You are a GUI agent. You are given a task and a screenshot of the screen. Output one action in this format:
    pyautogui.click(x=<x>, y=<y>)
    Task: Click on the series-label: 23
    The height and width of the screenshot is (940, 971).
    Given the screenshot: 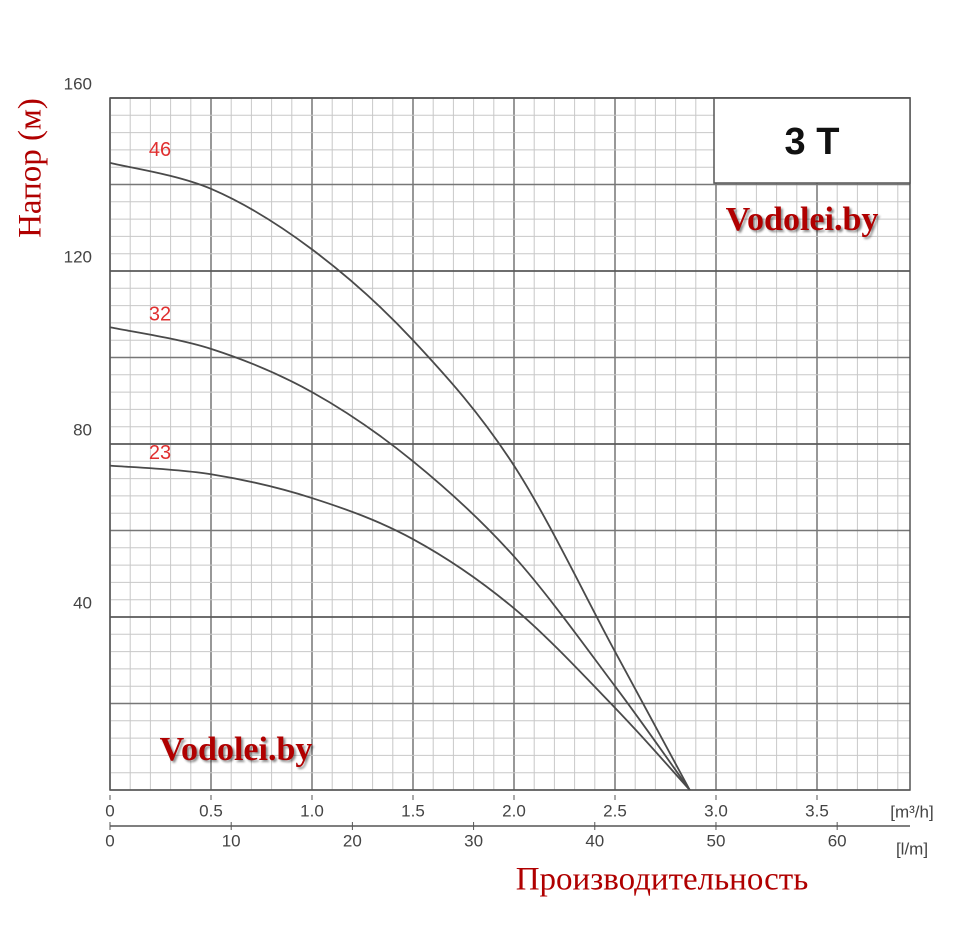 What is the action you would take?
    pyautogui.click(x=160, y=453)
    